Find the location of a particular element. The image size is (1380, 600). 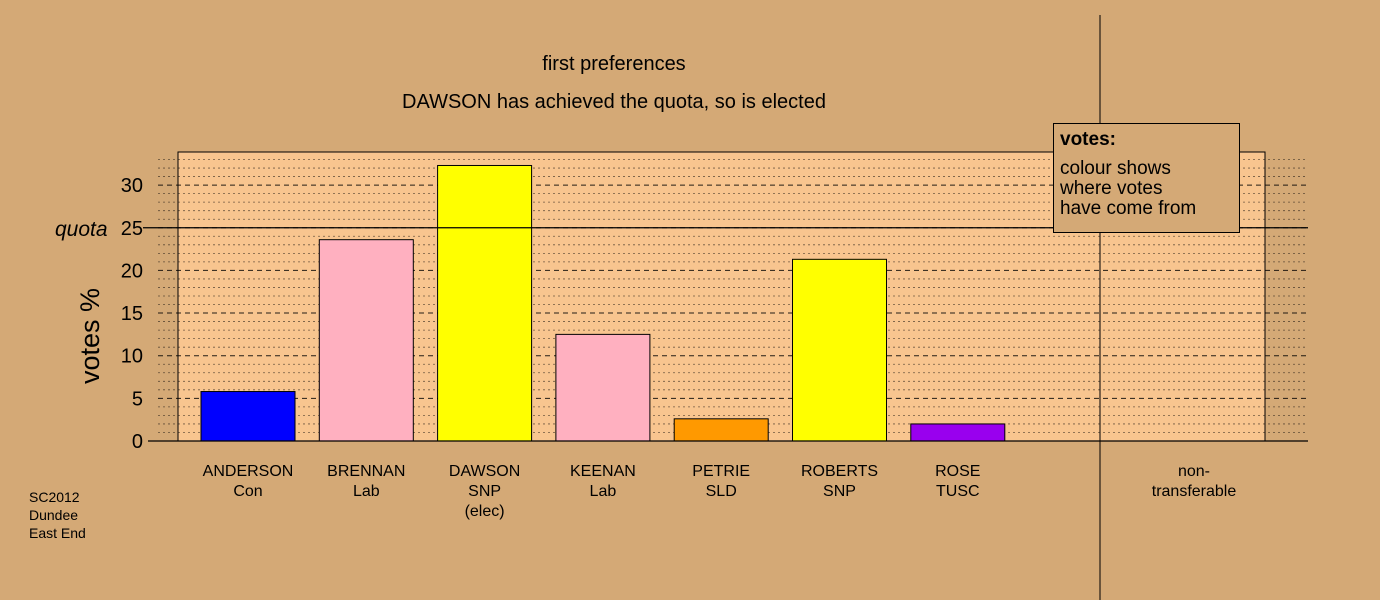

category-label: (elec) is located at coordinates (485, 511).